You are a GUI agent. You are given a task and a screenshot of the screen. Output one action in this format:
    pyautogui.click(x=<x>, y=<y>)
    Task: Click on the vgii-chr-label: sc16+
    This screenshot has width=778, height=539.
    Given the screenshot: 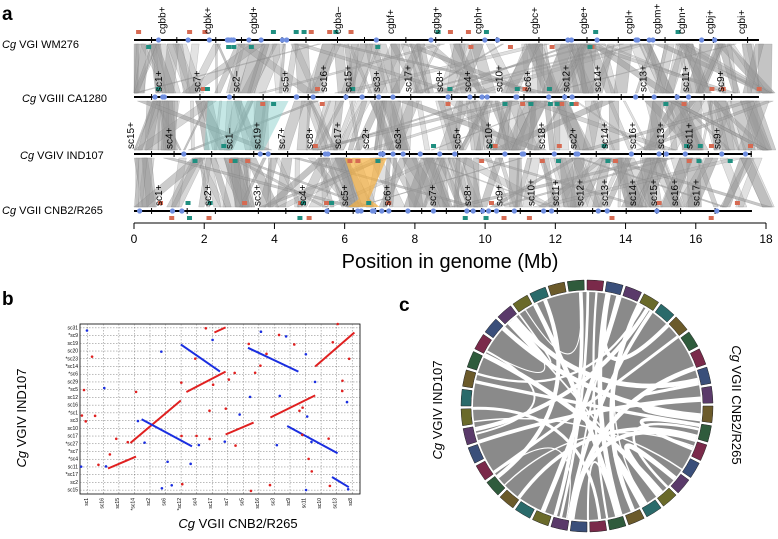 What is the action you would take?
    pyautogui.click(x=675, y=192)
    